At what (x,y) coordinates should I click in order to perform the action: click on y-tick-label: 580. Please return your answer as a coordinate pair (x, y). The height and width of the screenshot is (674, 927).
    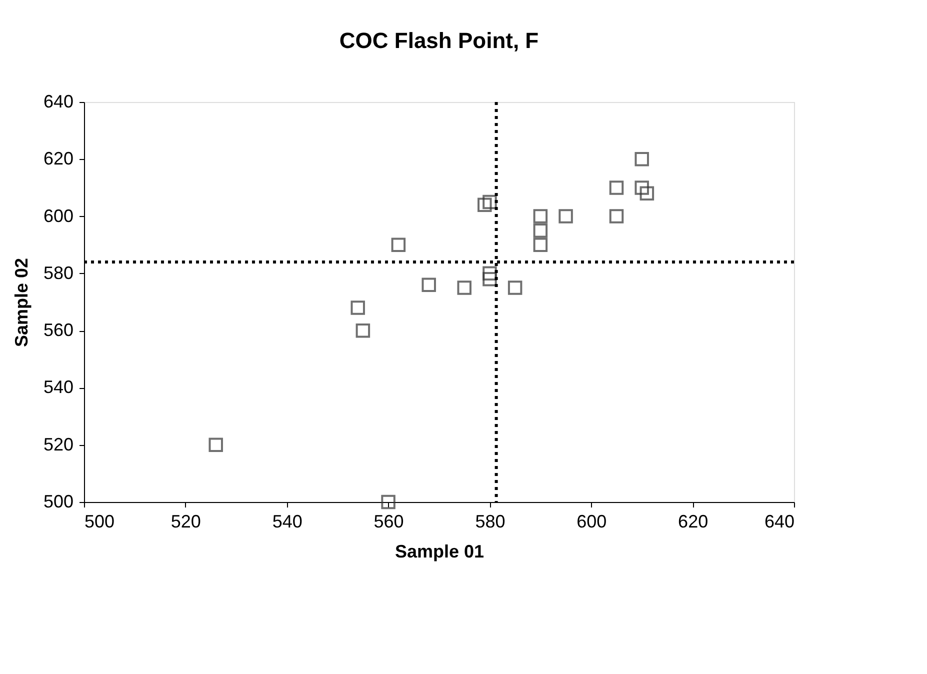
    Looking at the image, I should click on (58, 272).